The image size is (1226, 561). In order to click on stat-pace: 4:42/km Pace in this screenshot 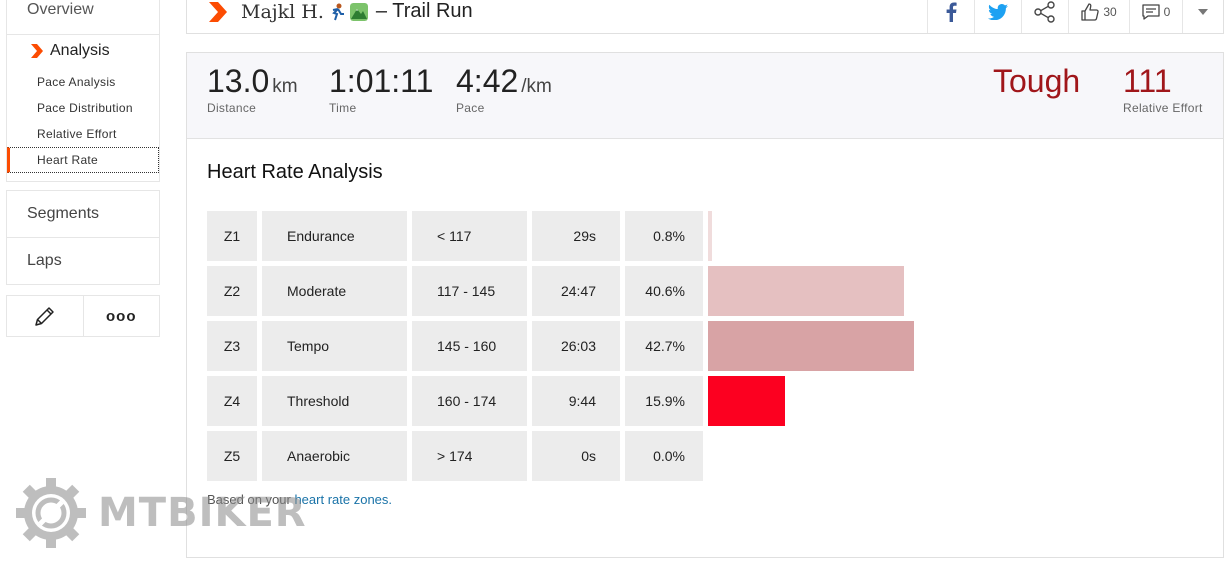, I will do `click(504, 89)`.